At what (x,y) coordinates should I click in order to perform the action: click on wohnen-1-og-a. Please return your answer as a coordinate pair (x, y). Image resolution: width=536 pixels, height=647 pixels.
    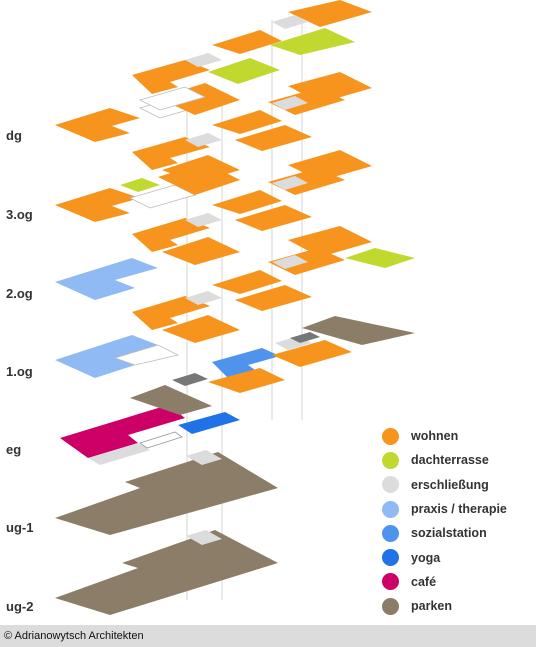
    Looking at the image, I should click on (246, 380).